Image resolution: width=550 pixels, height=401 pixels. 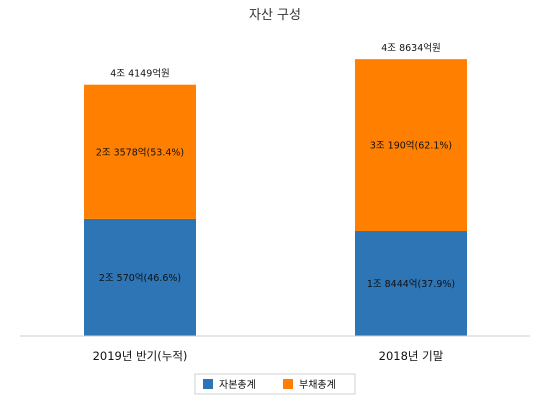 I want to click on category-label-0: 2019년 반기(누적), so click(x=140, y=356).